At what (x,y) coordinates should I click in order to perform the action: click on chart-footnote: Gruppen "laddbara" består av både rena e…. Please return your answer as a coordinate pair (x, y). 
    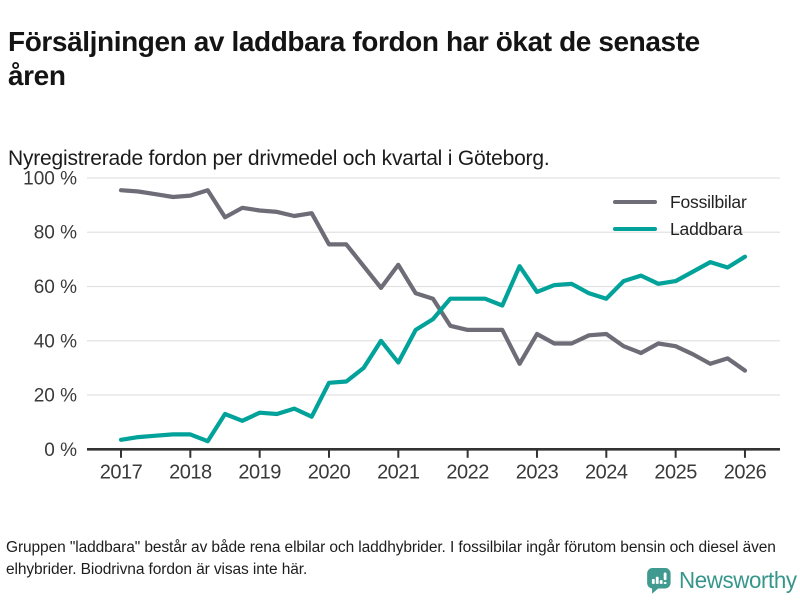
    Looking at the image, I should click on (391, 558).